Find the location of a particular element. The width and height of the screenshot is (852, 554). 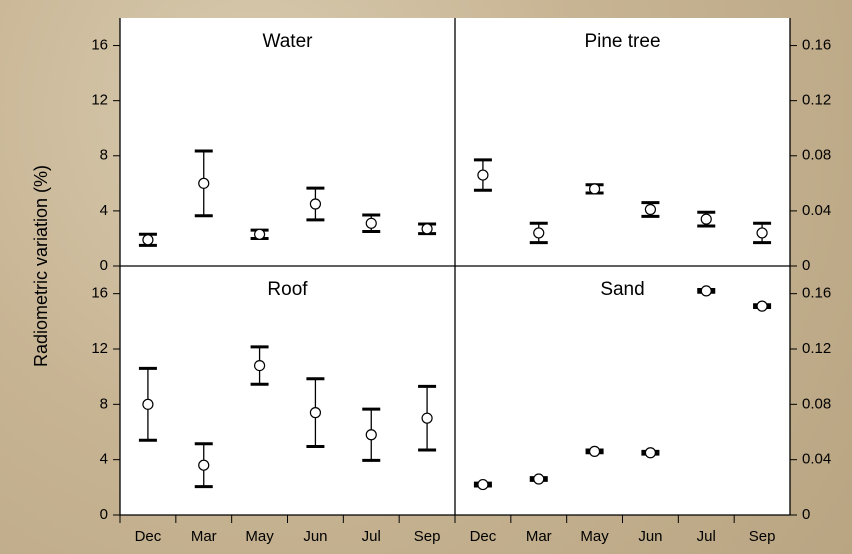

y-axis-label: Radiometric variation (%) is located at coordinates (41, 266).